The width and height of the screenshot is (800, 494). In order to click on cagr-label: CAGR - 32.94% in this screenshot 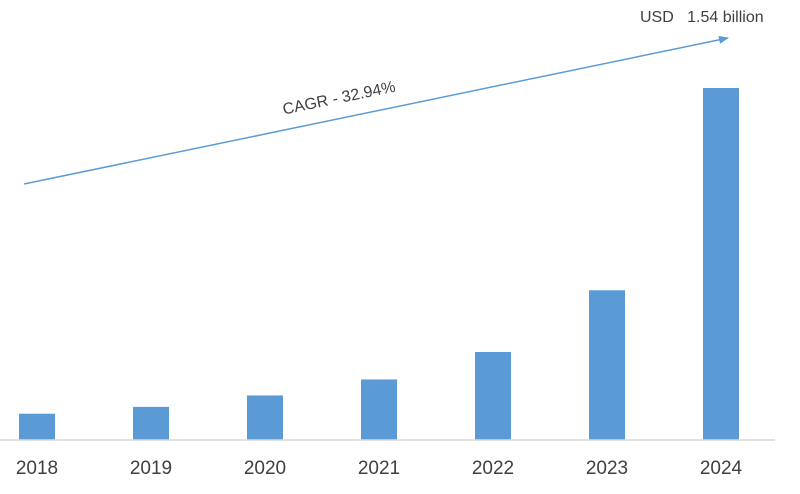, I will do `click(339, 99)`.